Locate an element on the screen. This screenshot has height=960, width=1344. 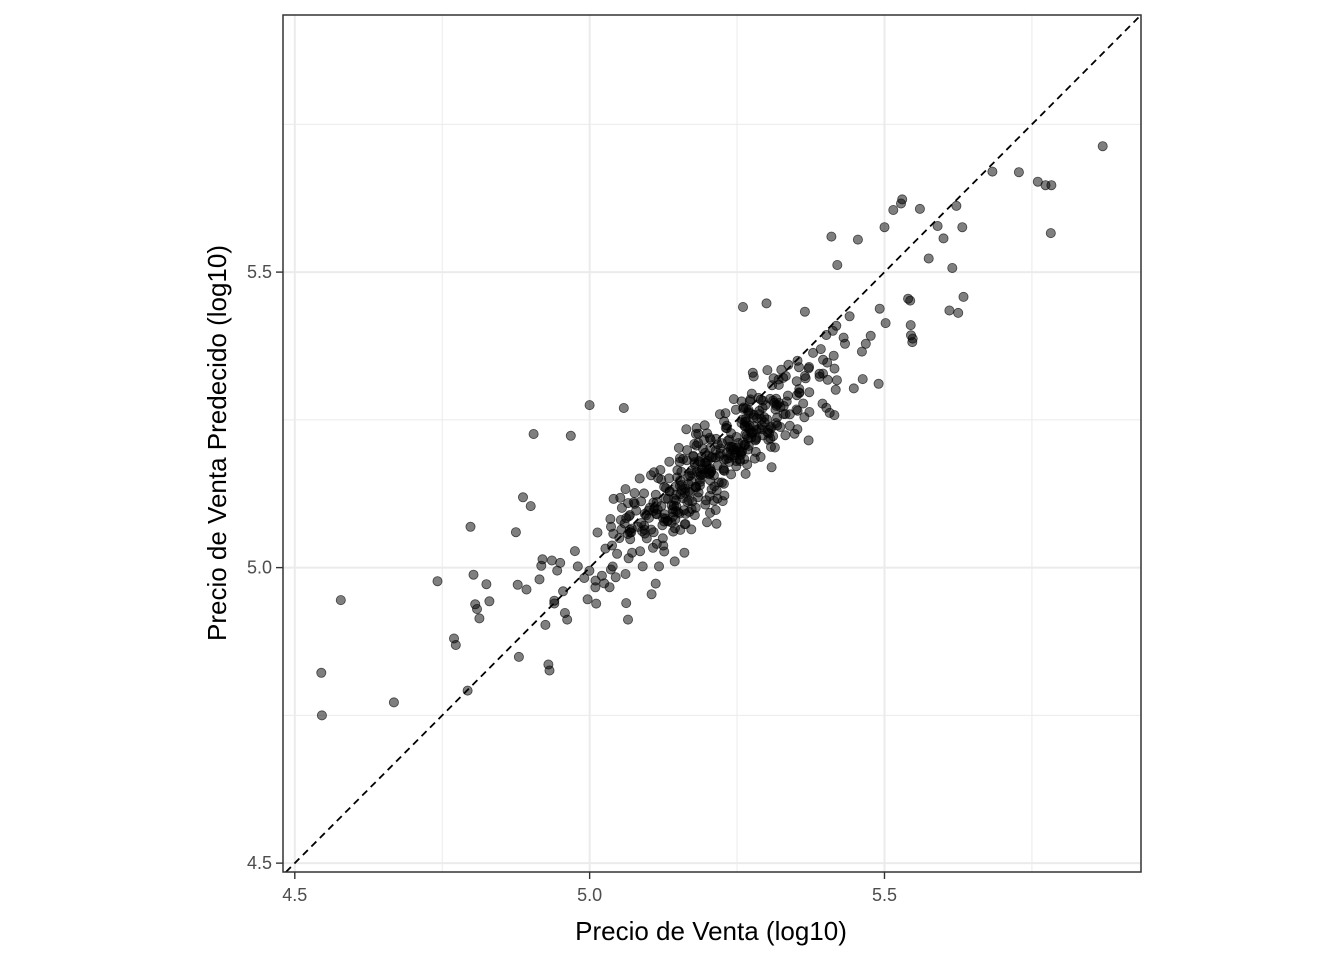
y-axis-title: Precio de Venta Predecido (log10) is located at coordinates (217, 443).